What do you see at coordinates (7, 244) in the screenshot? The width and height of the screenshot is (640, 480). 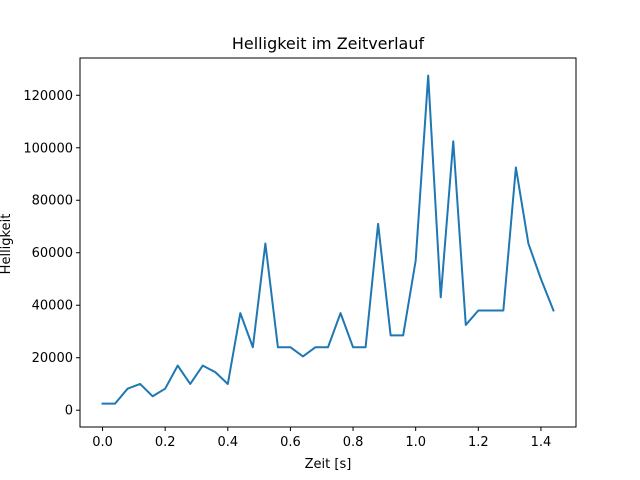 I see `y-axis-label: Helligkeit` at bounding box center [7, 244].